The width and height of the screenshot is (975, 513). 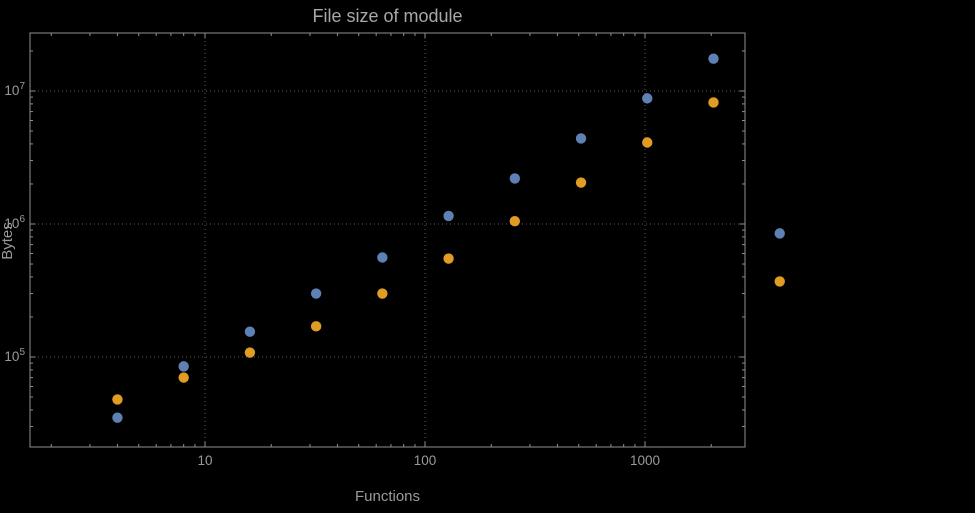 I want to click on x-tick-label: 10, so click(x=204, y=460).